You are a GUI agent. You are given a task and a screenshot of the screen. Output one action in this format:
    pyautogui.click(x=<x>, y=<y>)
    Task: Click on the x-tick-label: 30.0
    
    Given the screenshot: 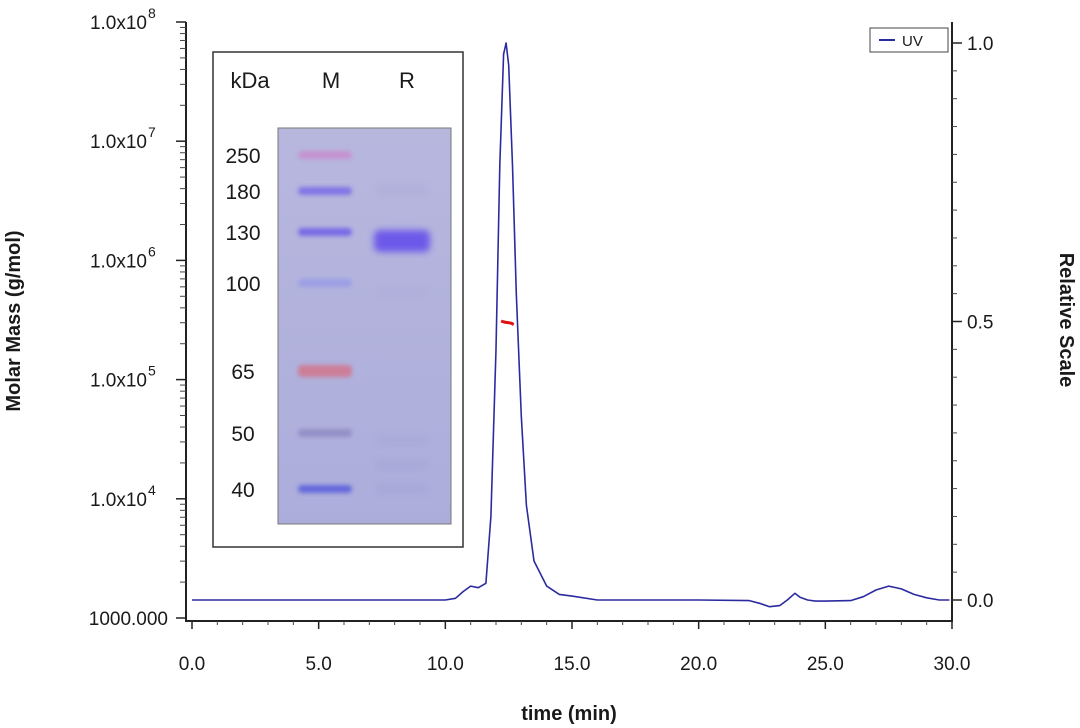 What is the action you would take?
    pyautogui.click(x=952, y=664)
    